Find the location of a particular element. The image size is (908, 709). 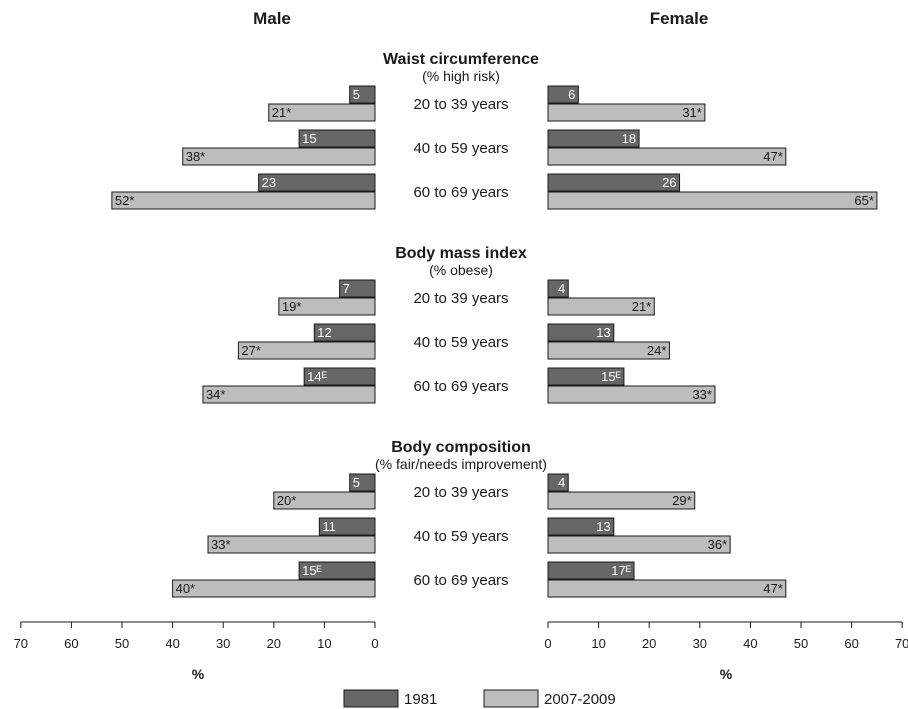

male-axis-unit: % is located at coordinates (198, 674).